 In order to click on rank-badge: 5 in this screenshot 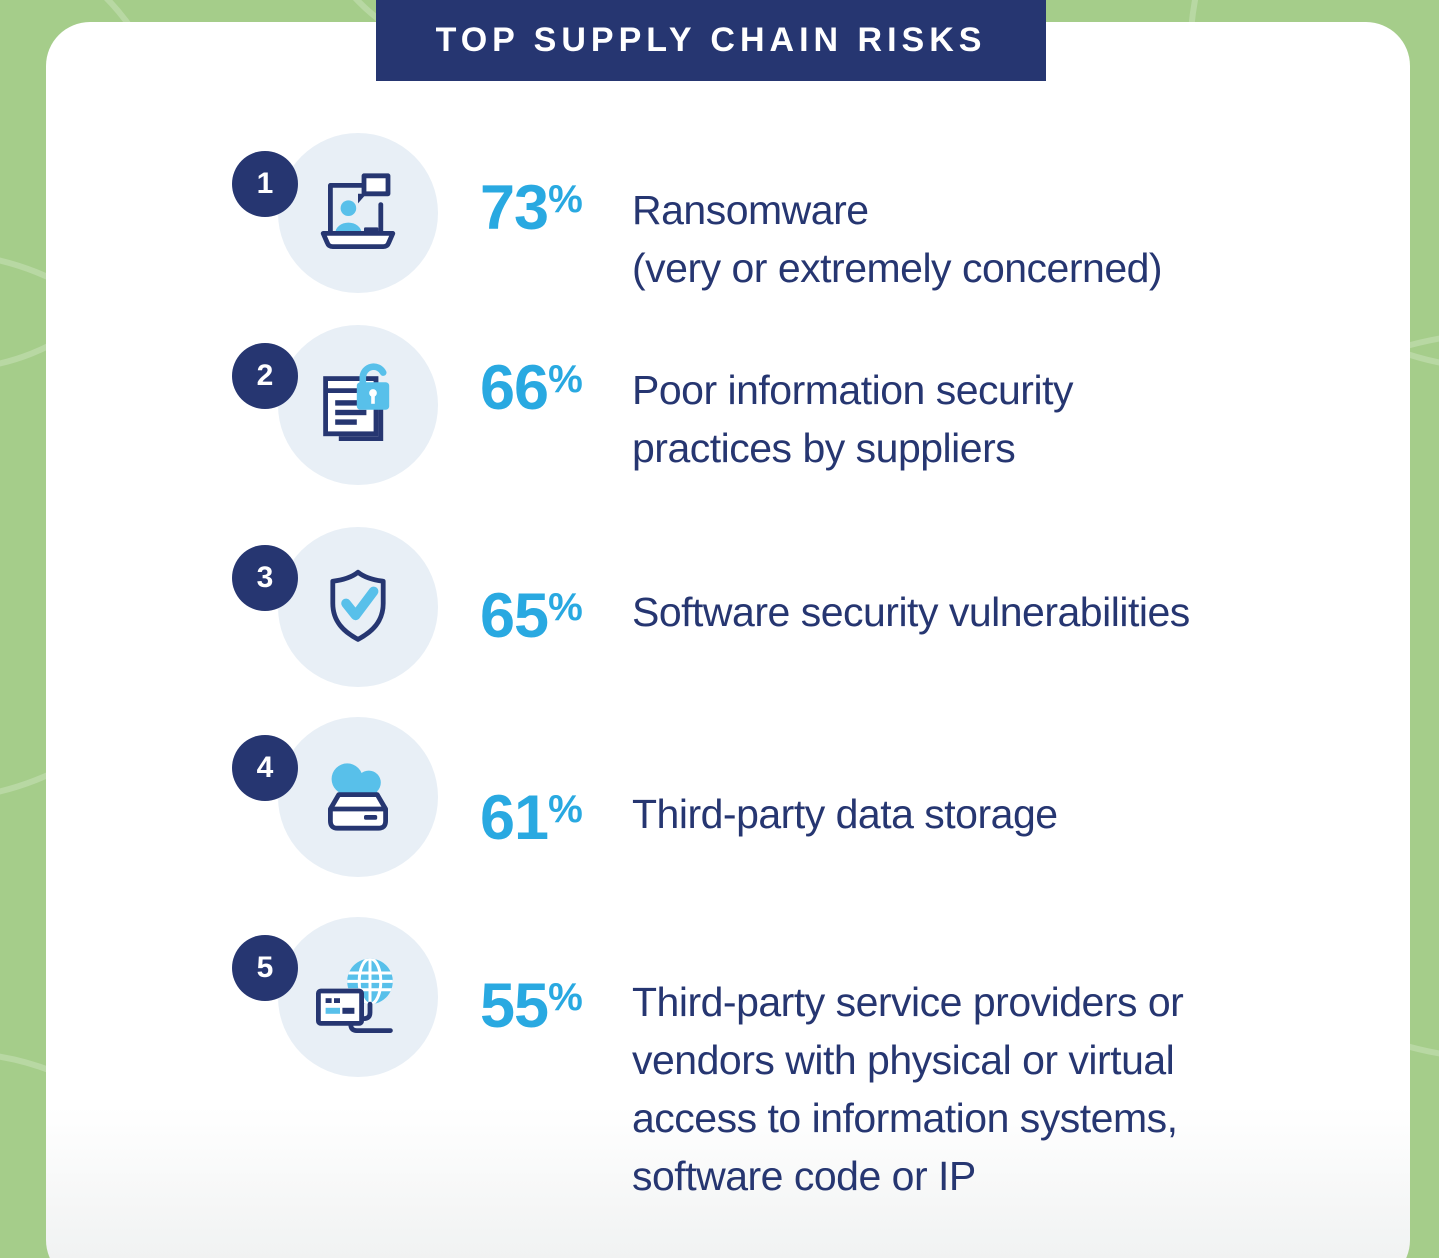, I will do `click(265, 968)`.